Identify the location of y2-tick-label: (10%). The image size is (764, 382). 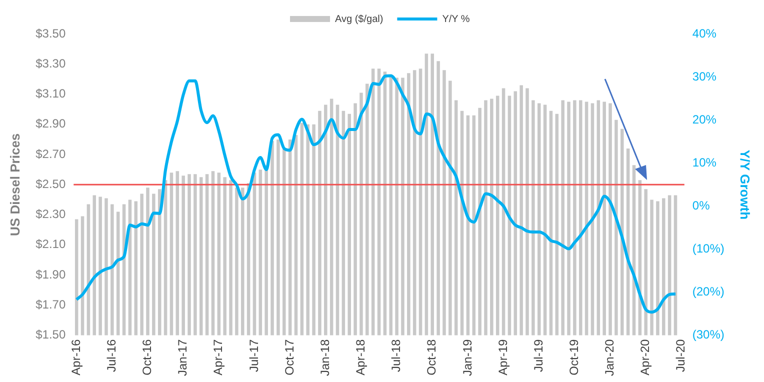
(708, 249).